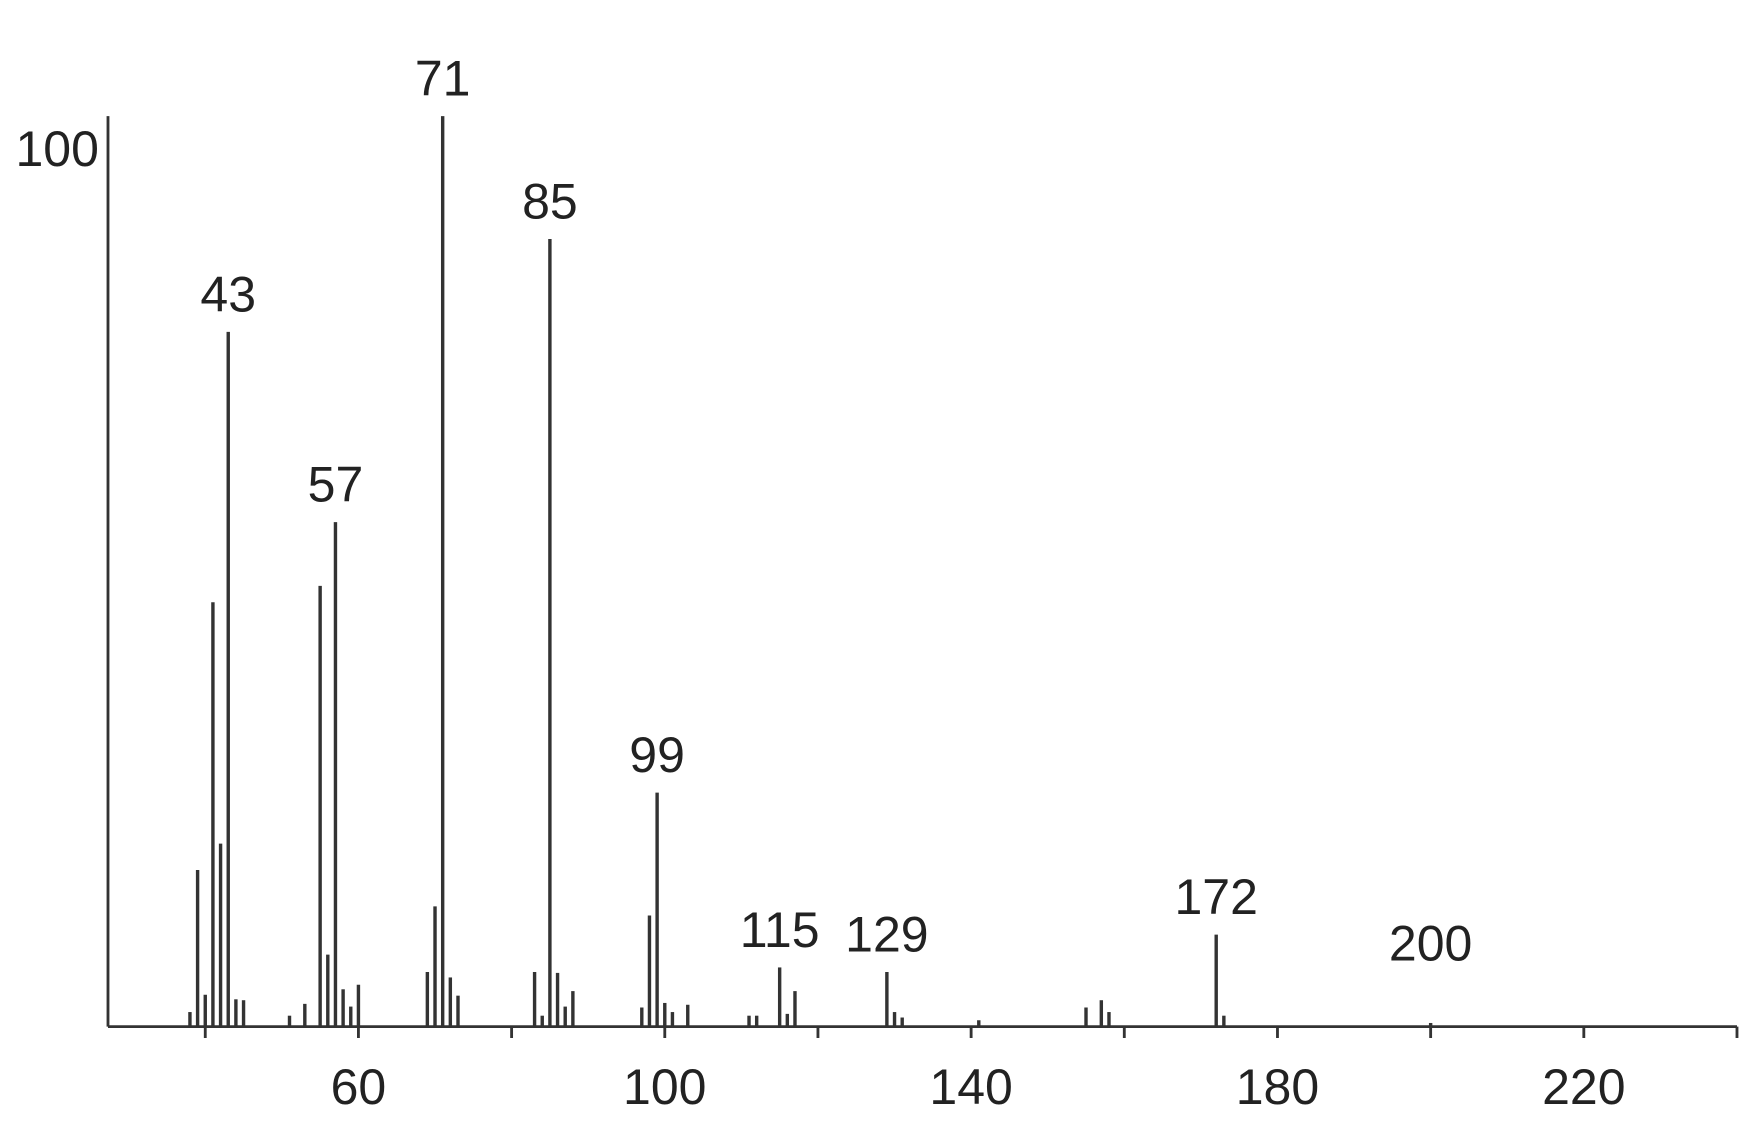 This screenshot has width=1762, height=1137. Describe the element at coordinates (657, 755) in the screenshot. I see `peak-label: 99` at that location.